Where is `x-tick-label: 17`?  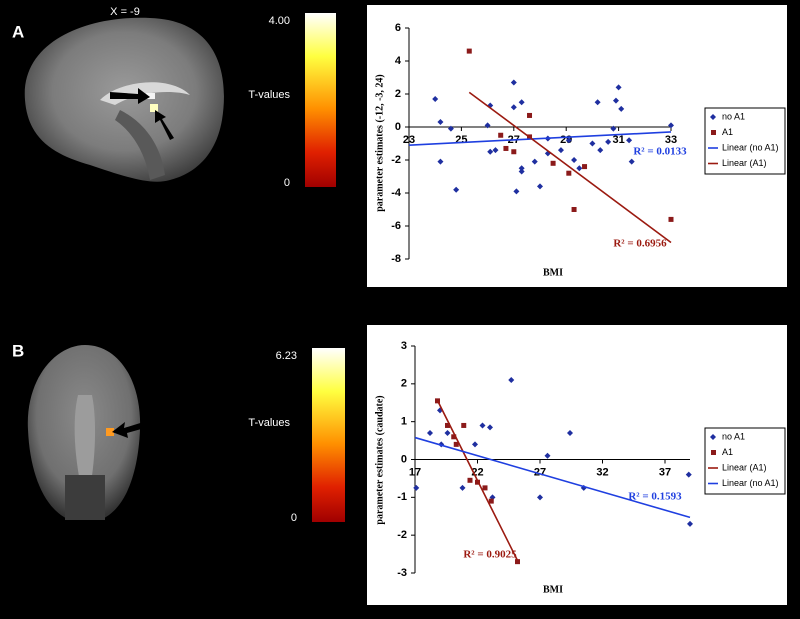
x-tick-label: 17 is located at coordinates (415, 472).